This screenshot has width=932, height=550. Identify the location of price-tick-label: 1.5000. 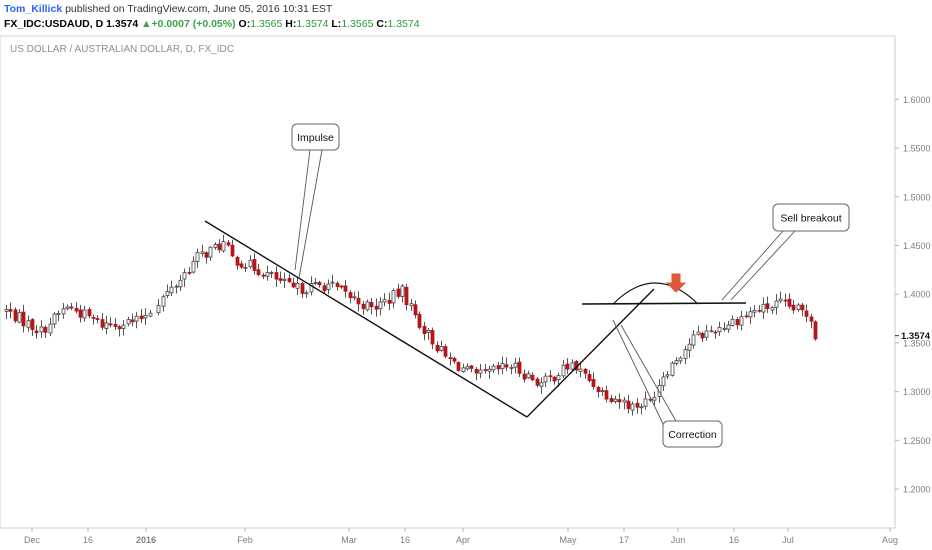
(917, 197).